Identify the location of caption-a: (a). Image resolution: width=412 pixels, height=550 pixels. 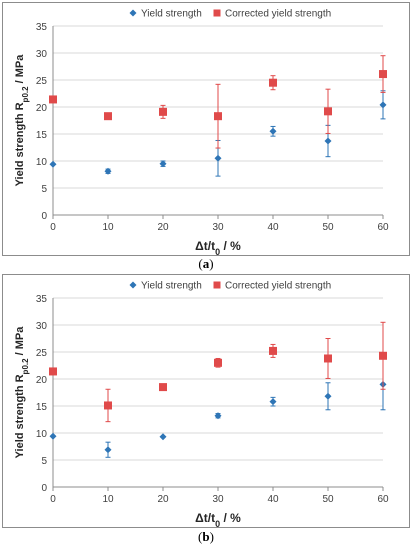
(206, 263).